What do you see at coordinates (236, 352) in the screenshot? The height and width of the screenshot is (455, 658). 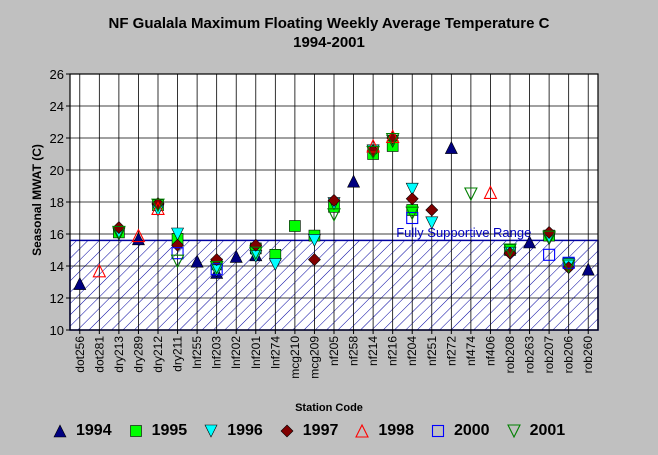 I see `x-tick-label: lnf202` at bounding box center [236, 352].